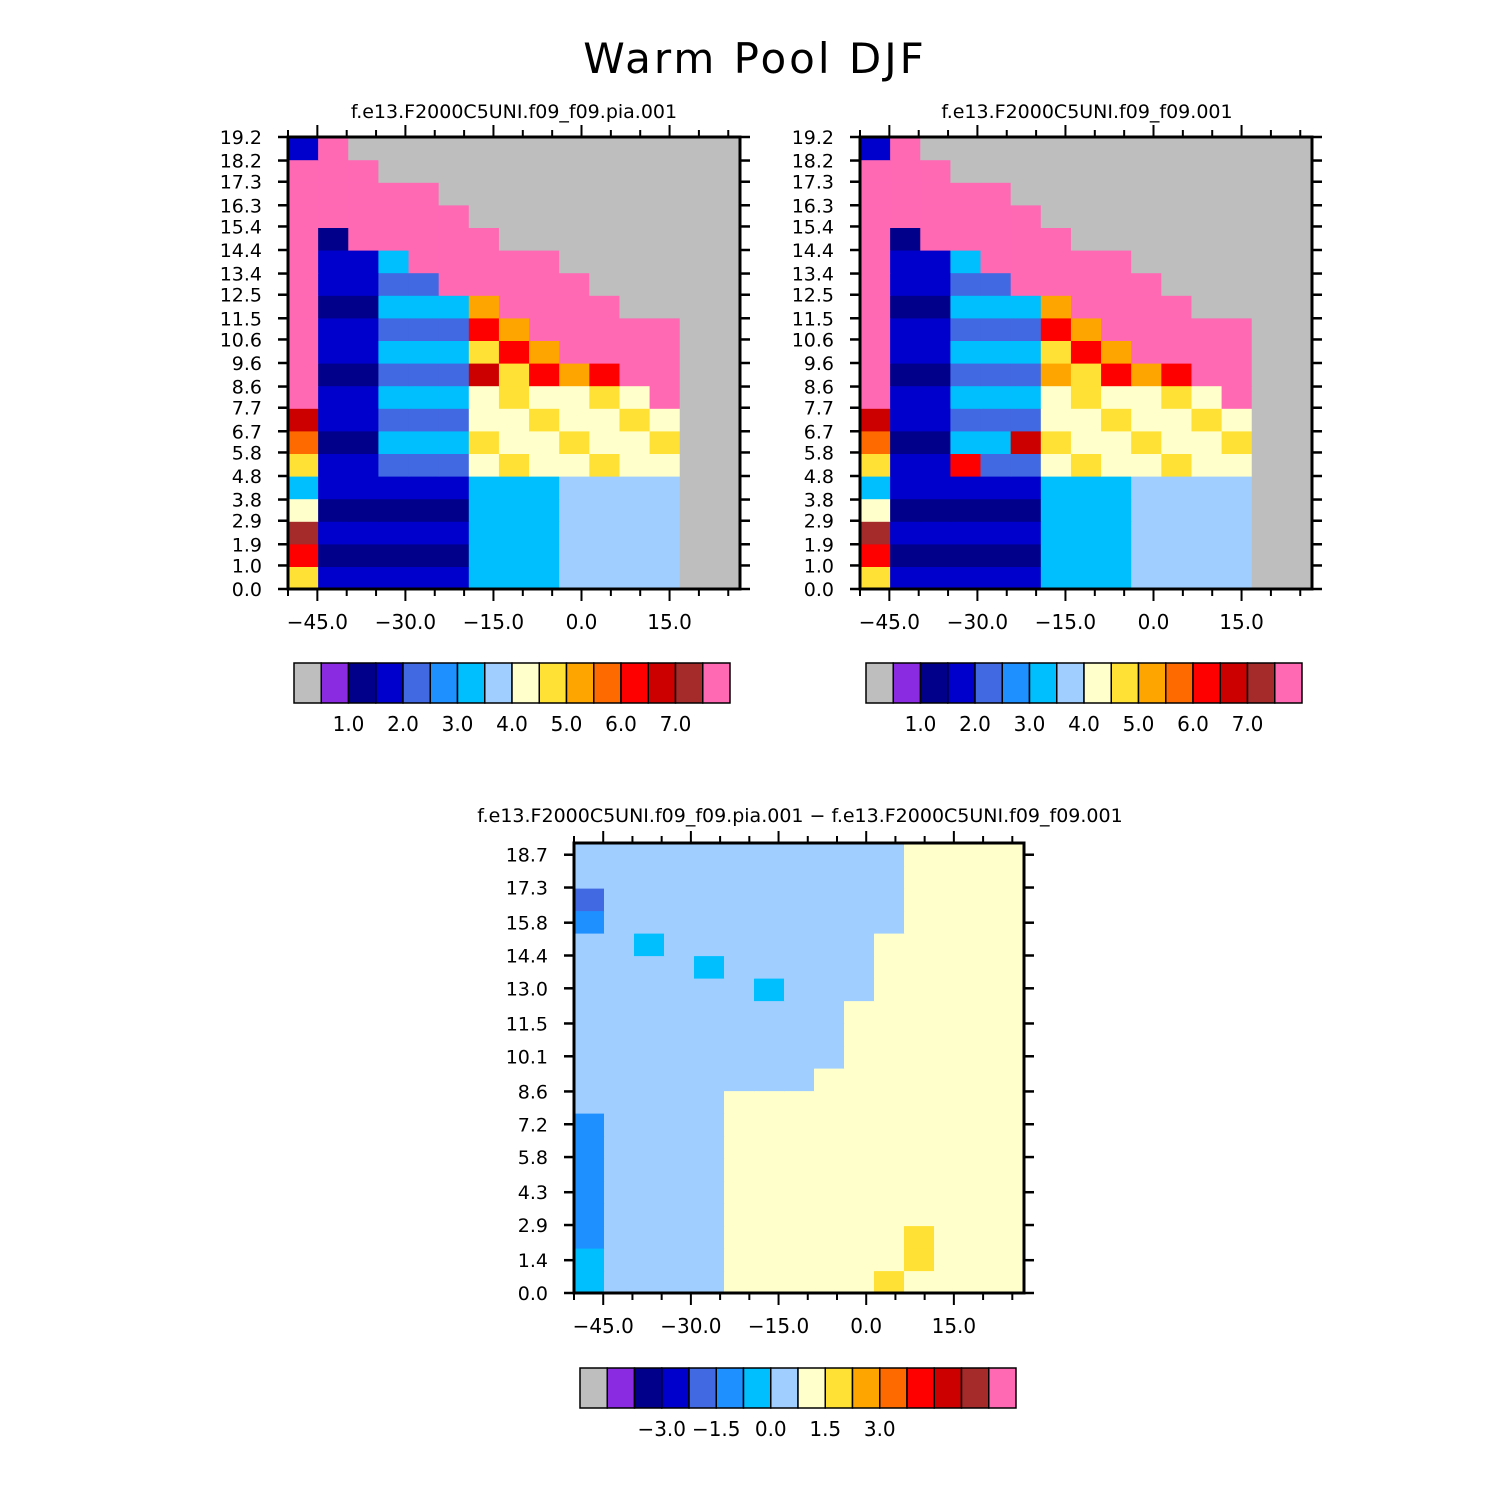  What do you see at coordinates (247, 364) in the screenshot?
I see `y-tick-label: 9.6` at bounding box center [247, 364].